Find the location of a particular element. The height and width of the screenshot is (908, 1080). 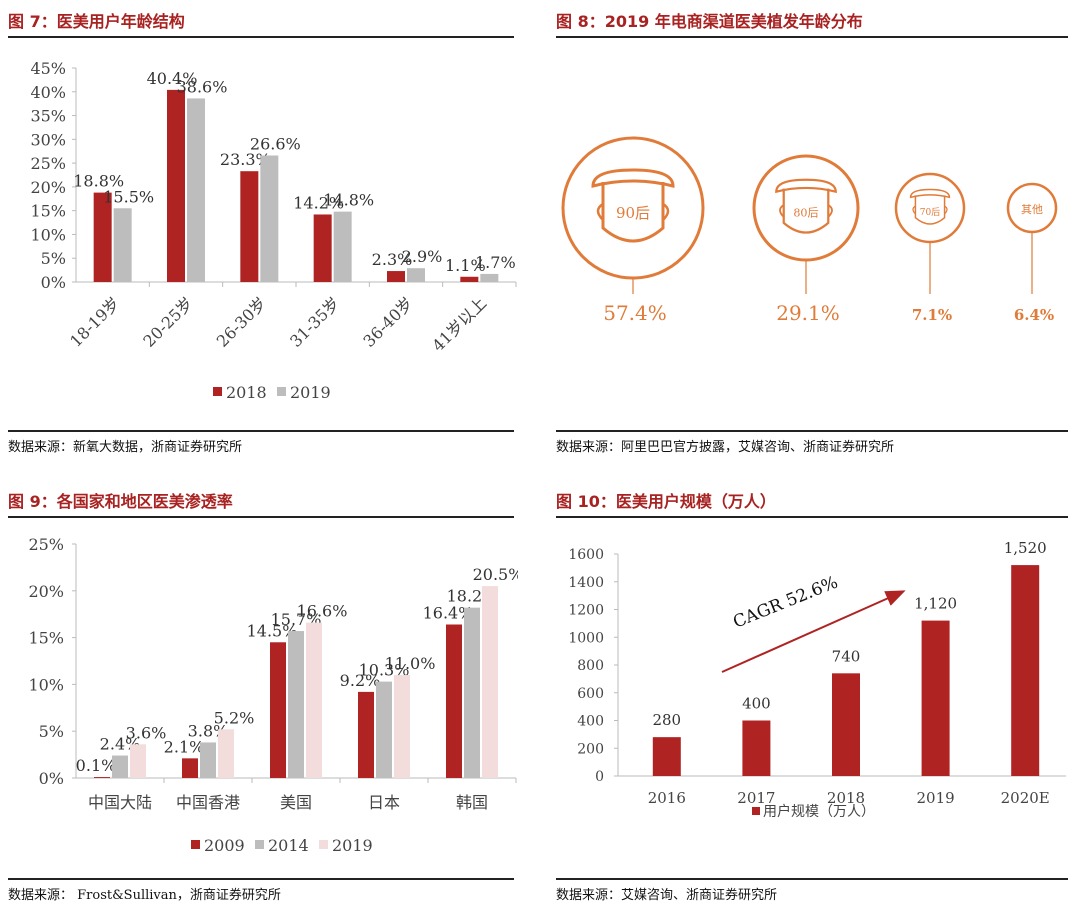

y-tick-label: 35% is located at coordinates (48, 116).